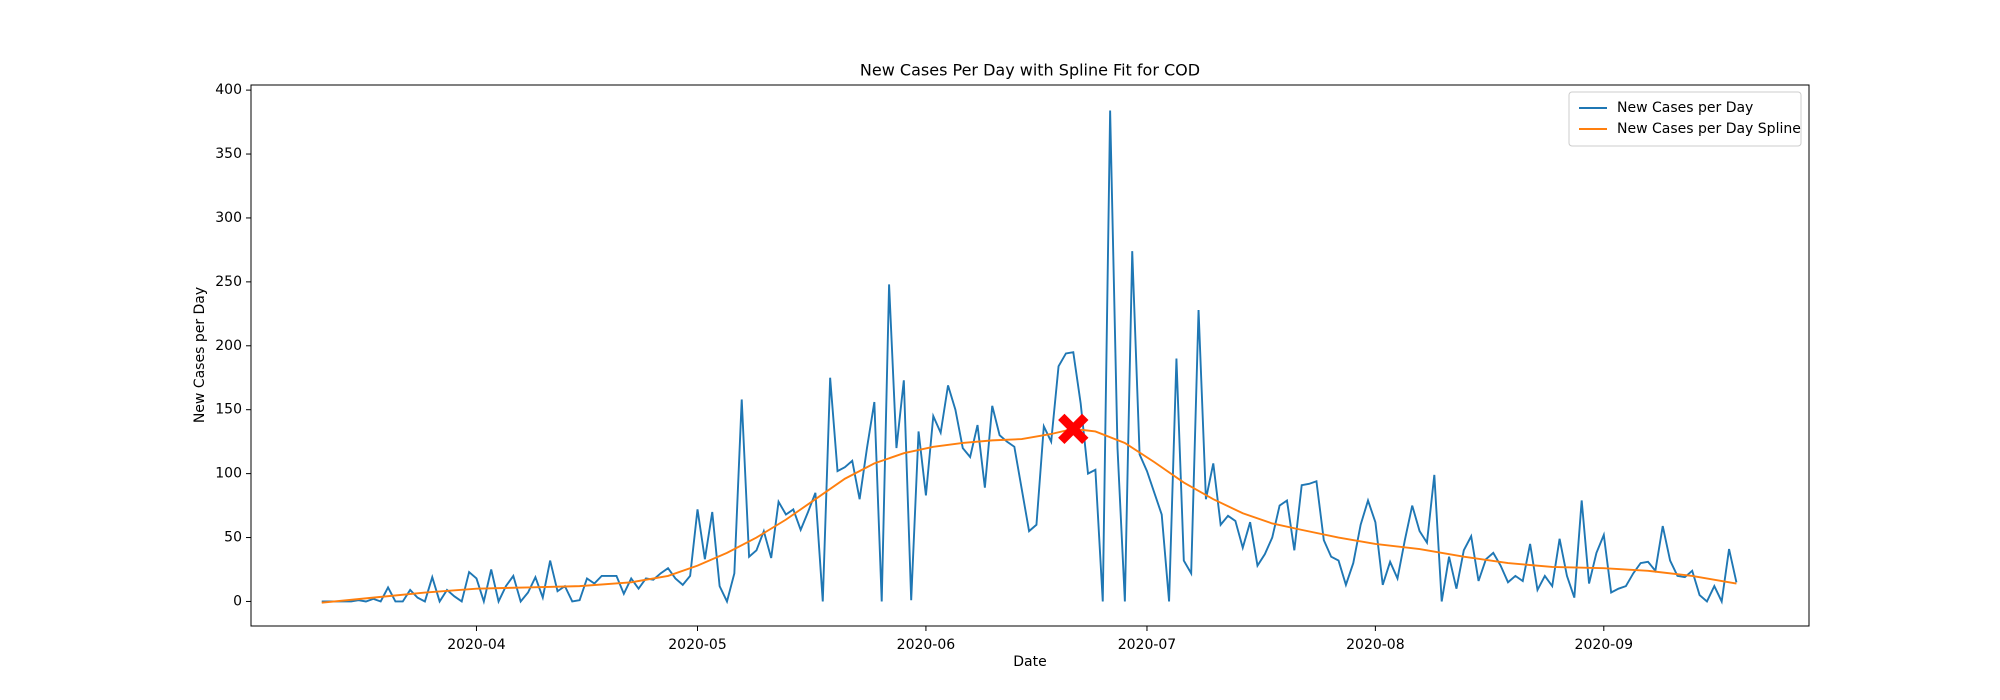 The height and width of the screenshot is (700, 2000). Describe the element at coordinates (228, 346) in the screenshot. I see `y-tick-label: 200` at that location.